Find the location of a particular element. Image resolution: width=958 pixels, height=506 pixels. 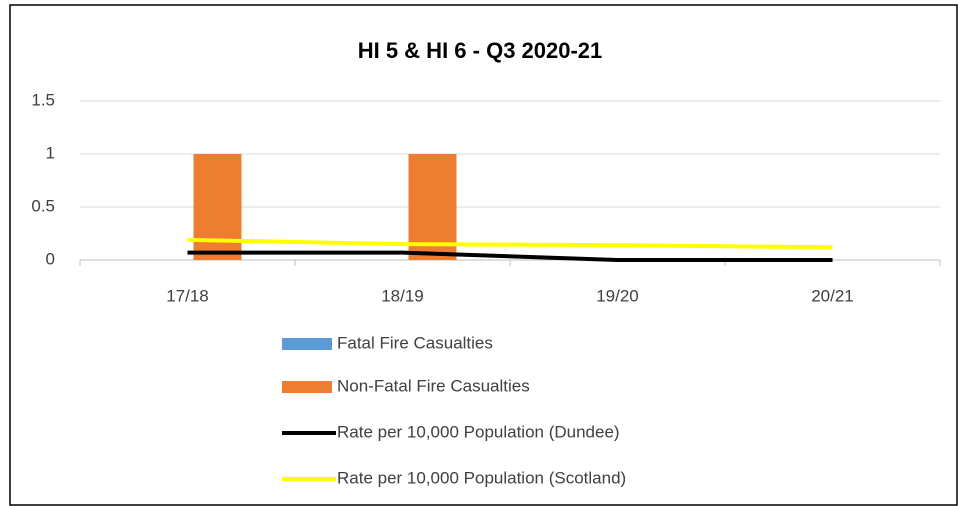

legend-label: Fatal Fire Casualties is located at coordinates (415, 342).